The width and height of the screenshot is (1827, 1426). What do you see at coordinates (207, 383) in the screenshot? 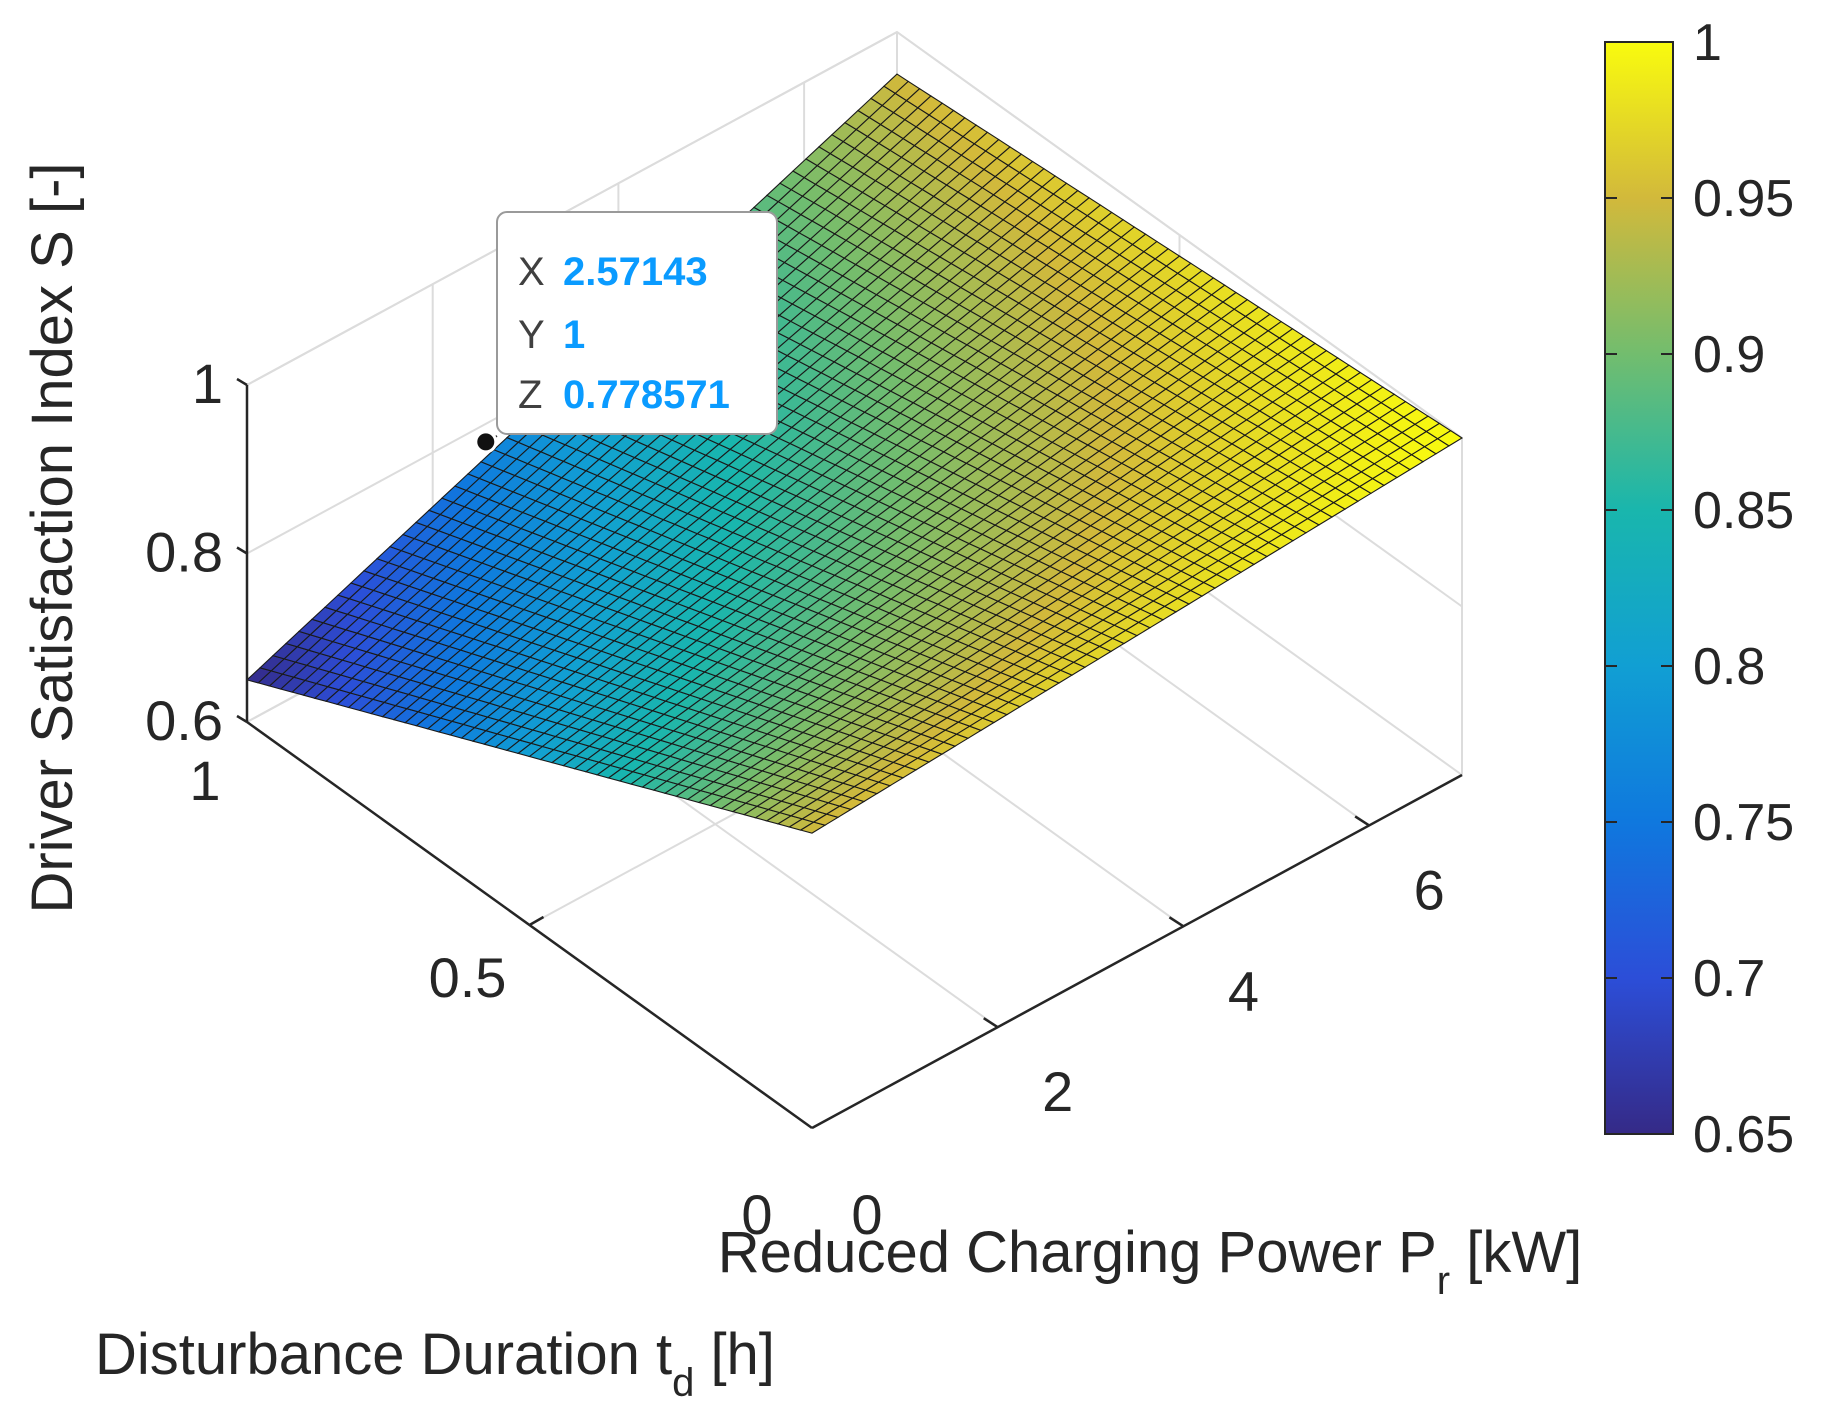
I see `z-tick-label: 1` at bounding box center [207, 383].